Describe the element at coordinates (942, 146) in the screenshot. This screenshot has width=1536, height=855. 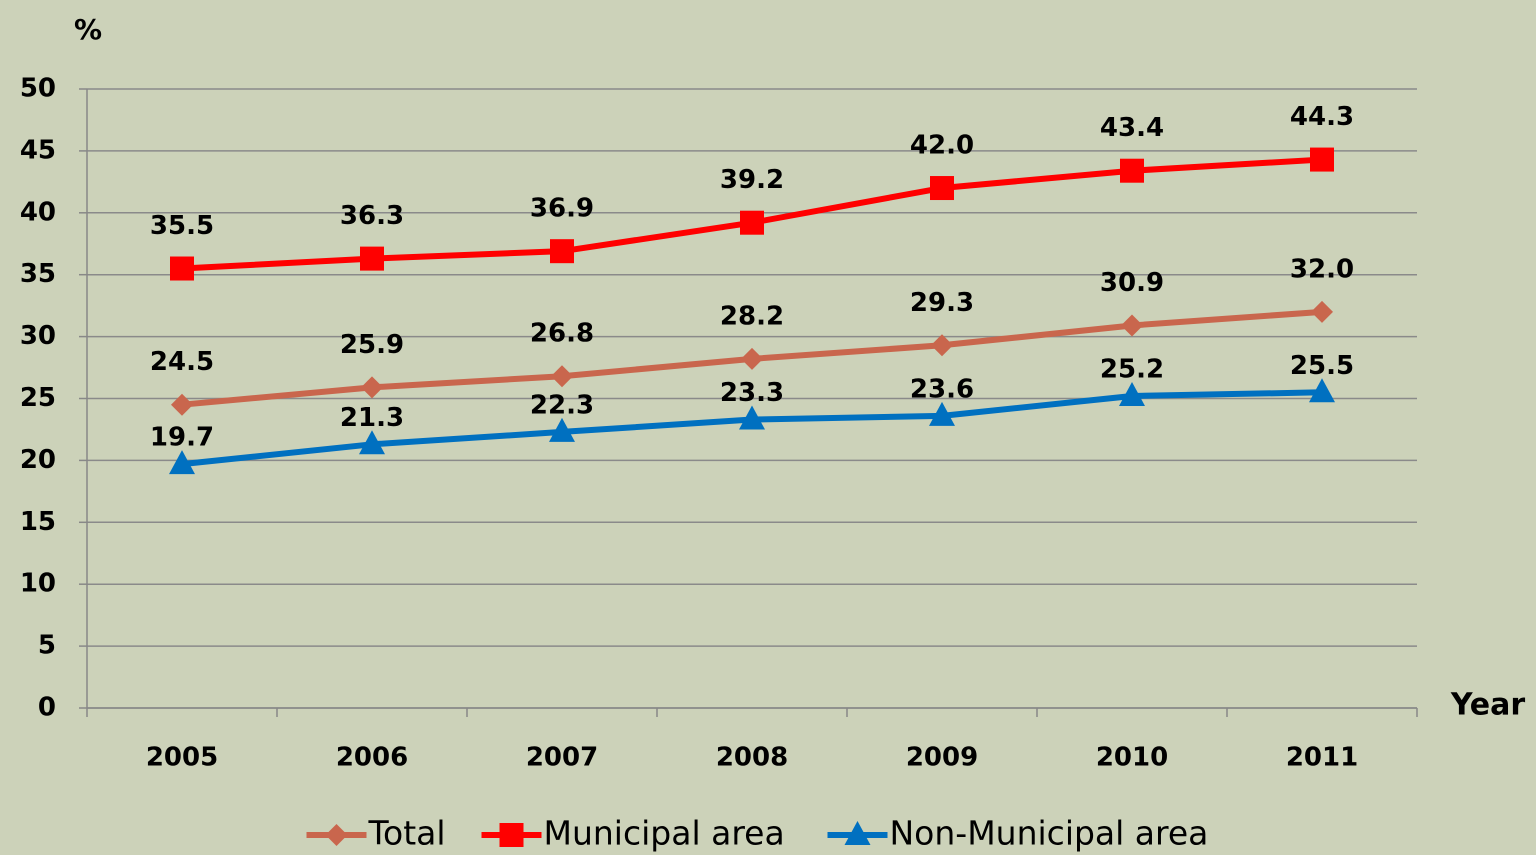
I see `data-label: 42.0` at that location.